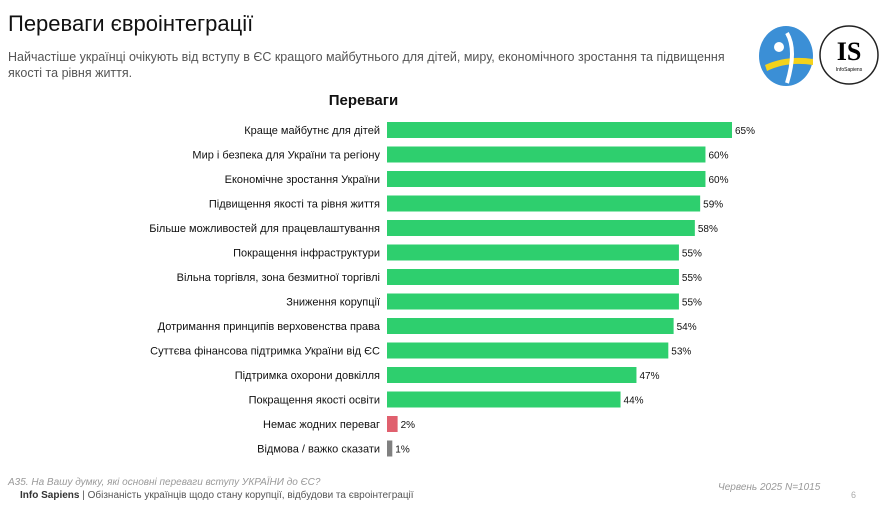  I want to click on value-label: 59%, so click(713, 205).